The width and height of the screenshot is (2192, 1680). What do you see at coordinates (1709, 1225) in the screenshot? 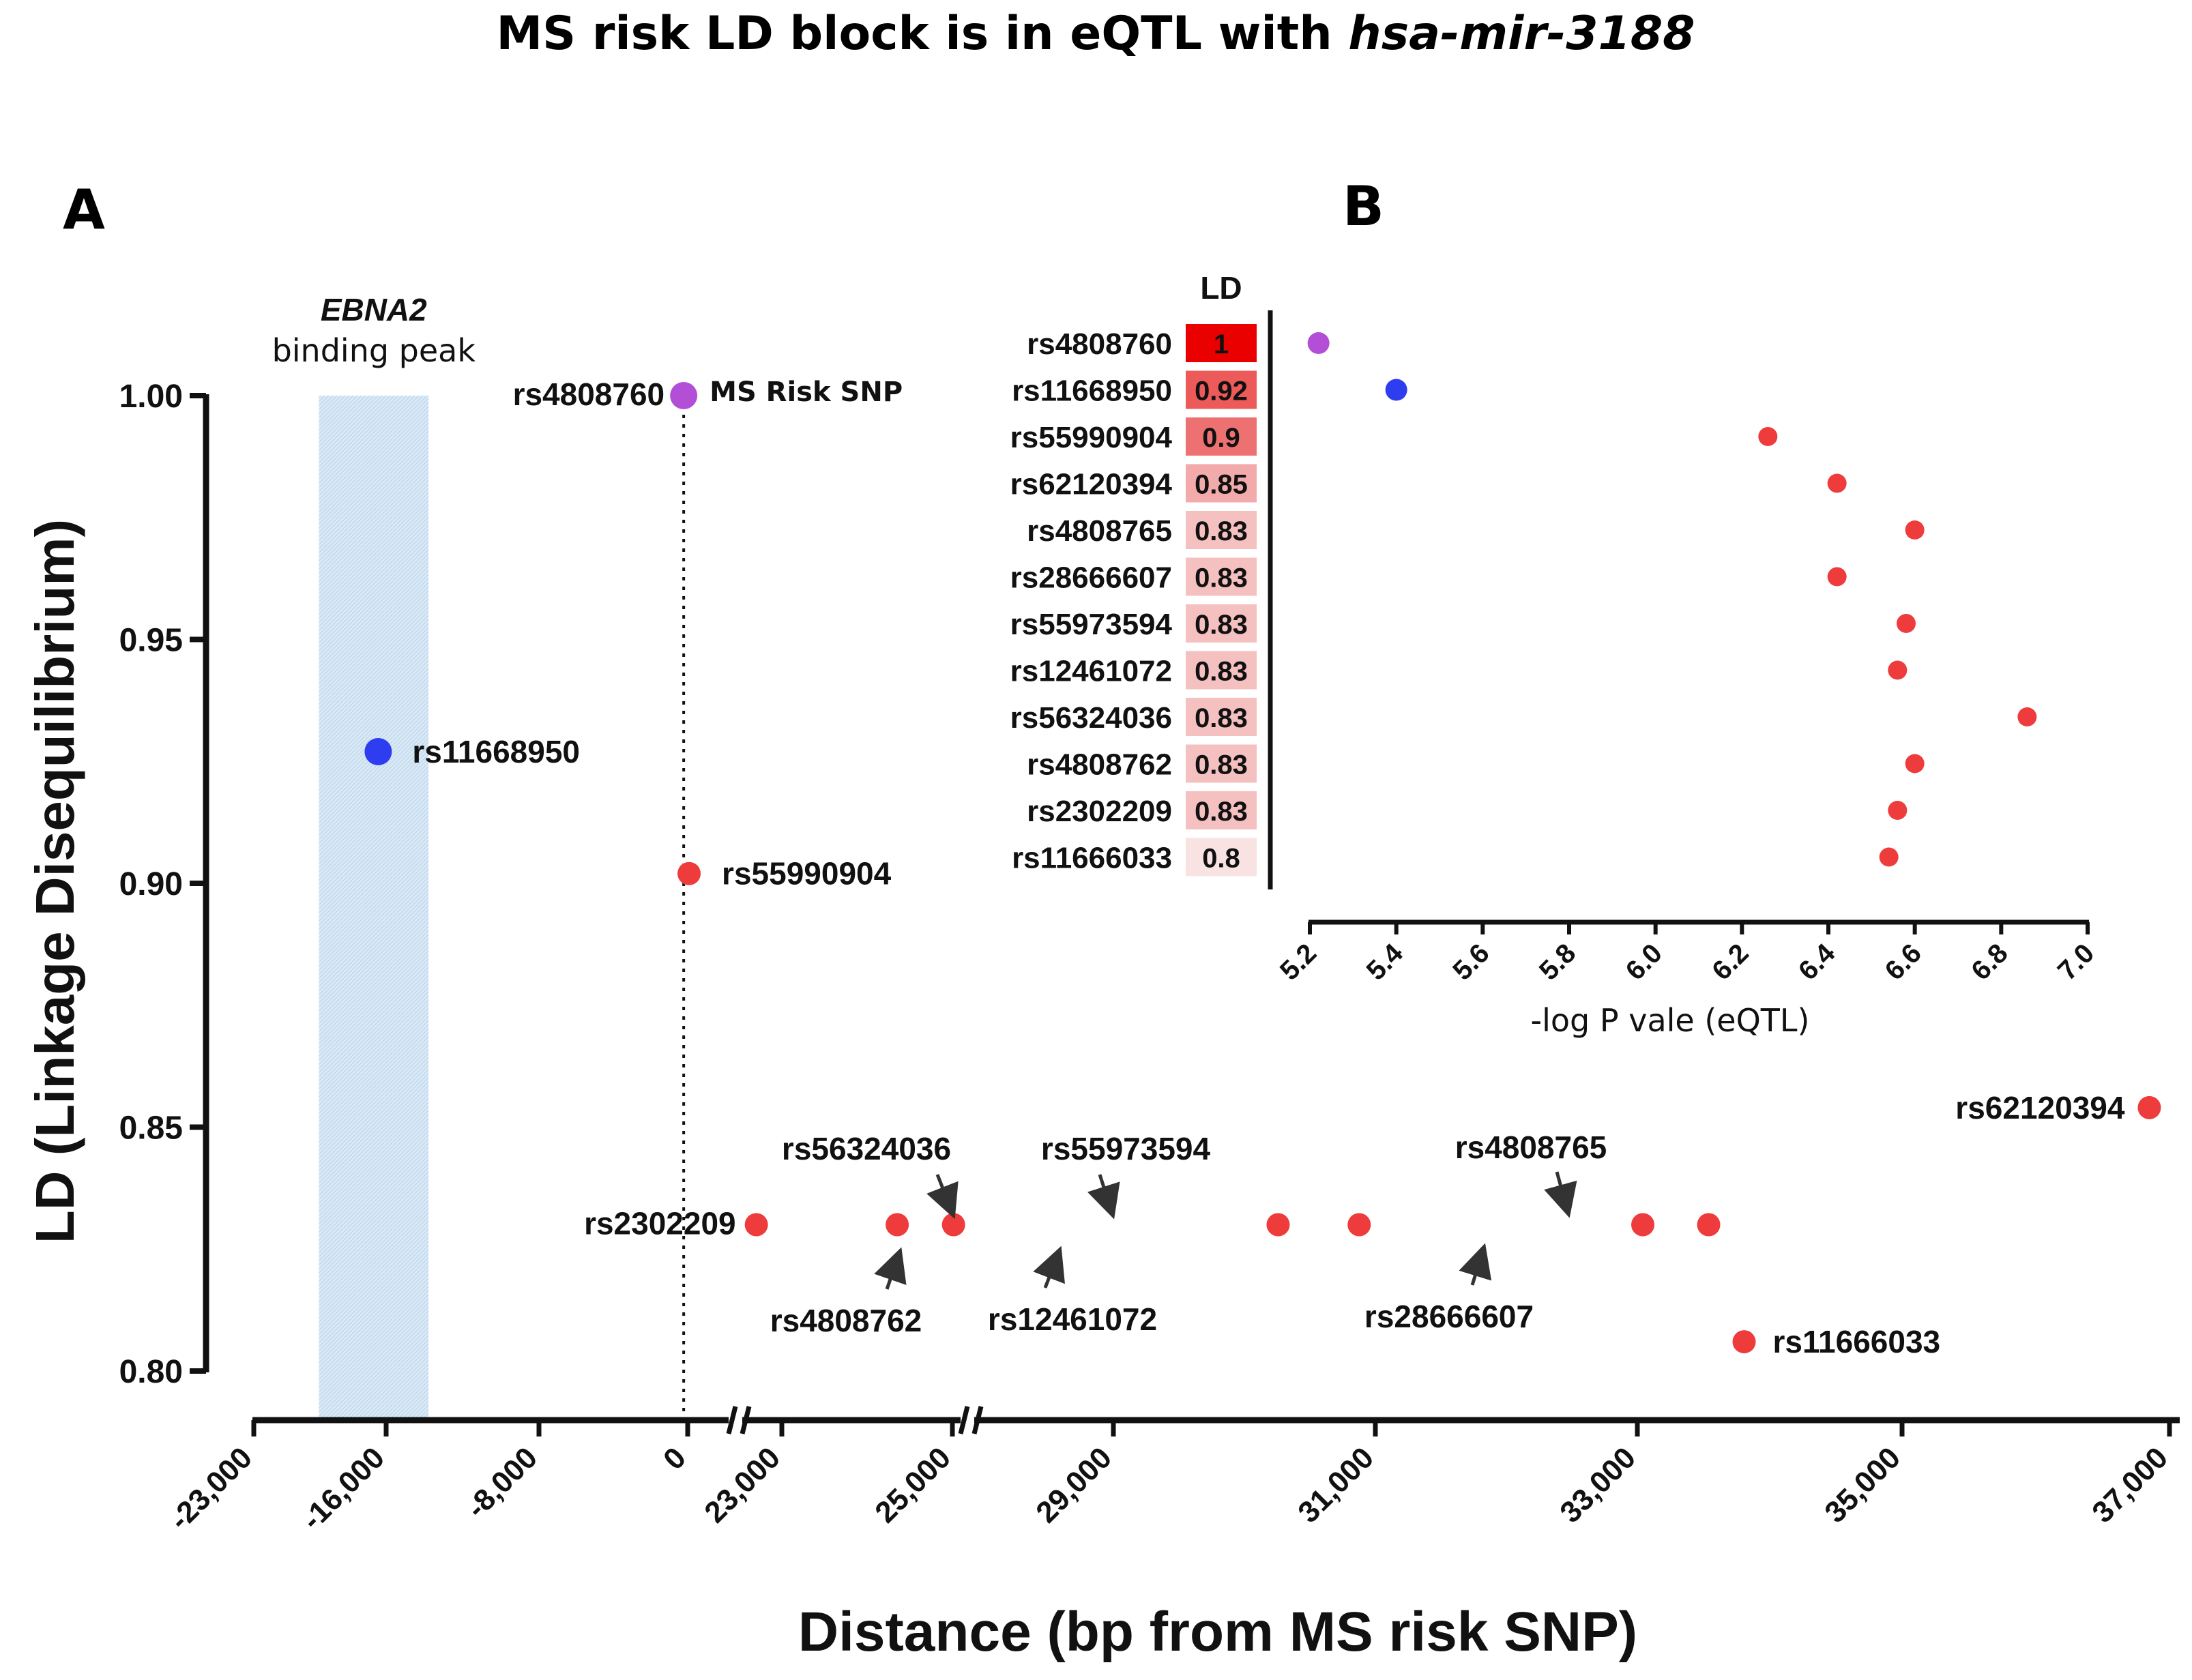
I see `point-rs4808765` at bounding box center [1709, 1225].